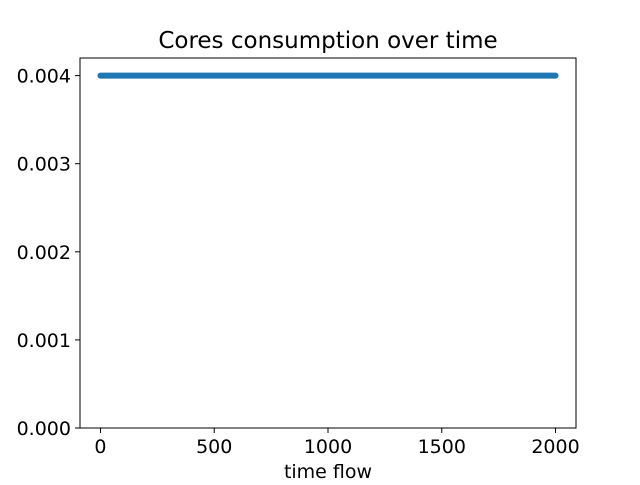  Describe the element at coordinates (327, 41) in the screenshot. I see `chart-title: Cores consumption over time` at that location.